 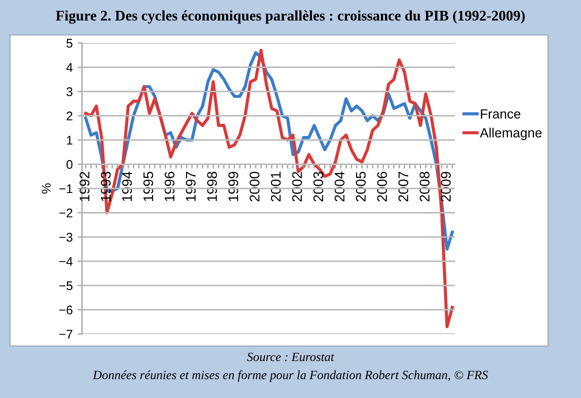 What do you see at coordinates (65, 237) in the screenshot?
I see `y-tick-label: −3` at bounding box center [65, 237].